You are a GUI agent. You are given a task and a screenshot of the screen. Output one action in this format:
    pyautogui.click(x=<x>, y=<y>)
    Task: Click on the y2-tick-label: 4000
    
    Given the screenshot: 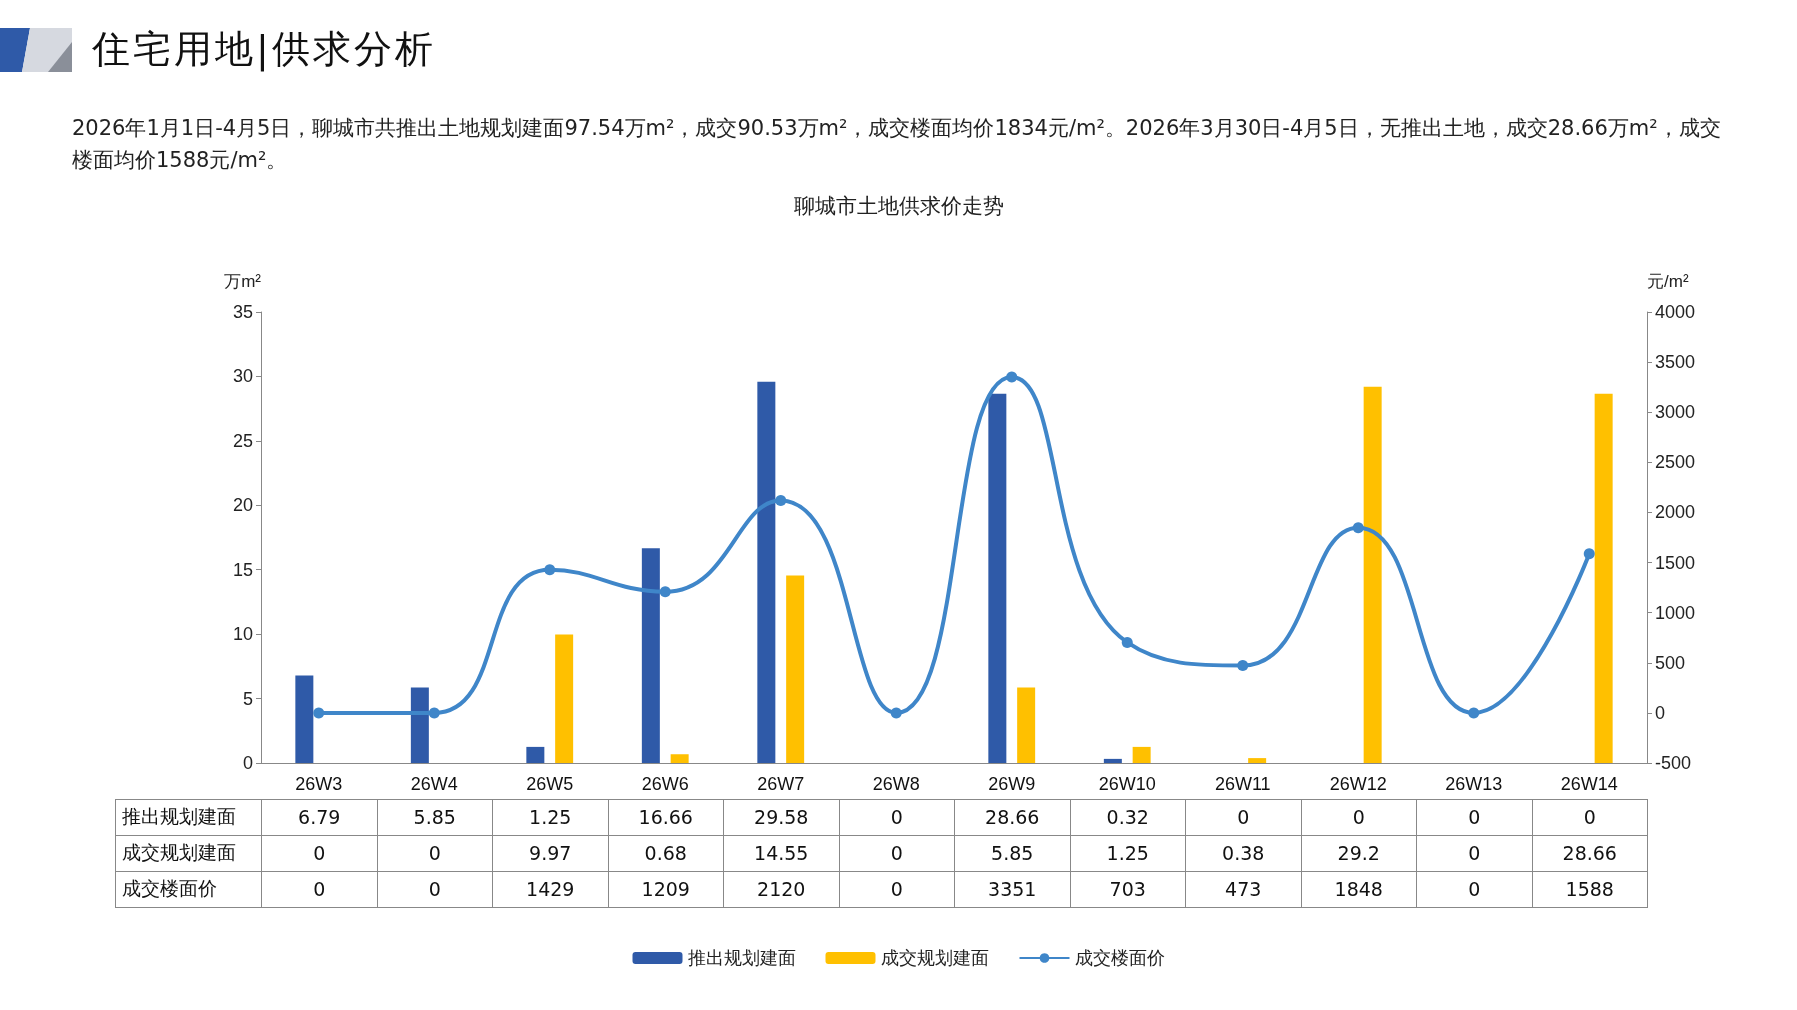 What is the action you would take?
    pyautogui.click(x=1675, y=312)
    